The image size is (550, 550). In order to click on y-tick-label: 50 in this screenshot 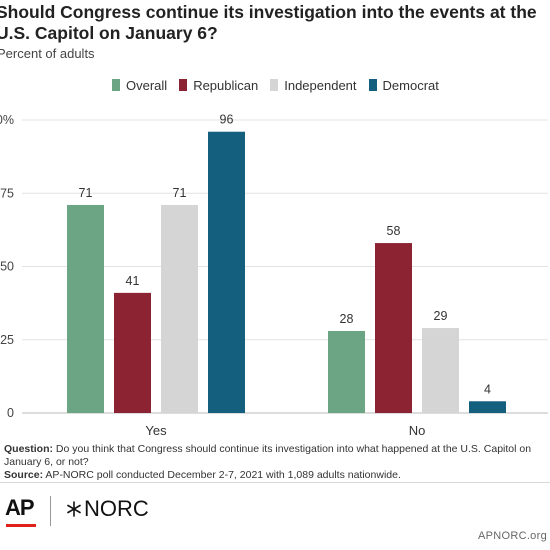, I will do `click(7, 267)`.